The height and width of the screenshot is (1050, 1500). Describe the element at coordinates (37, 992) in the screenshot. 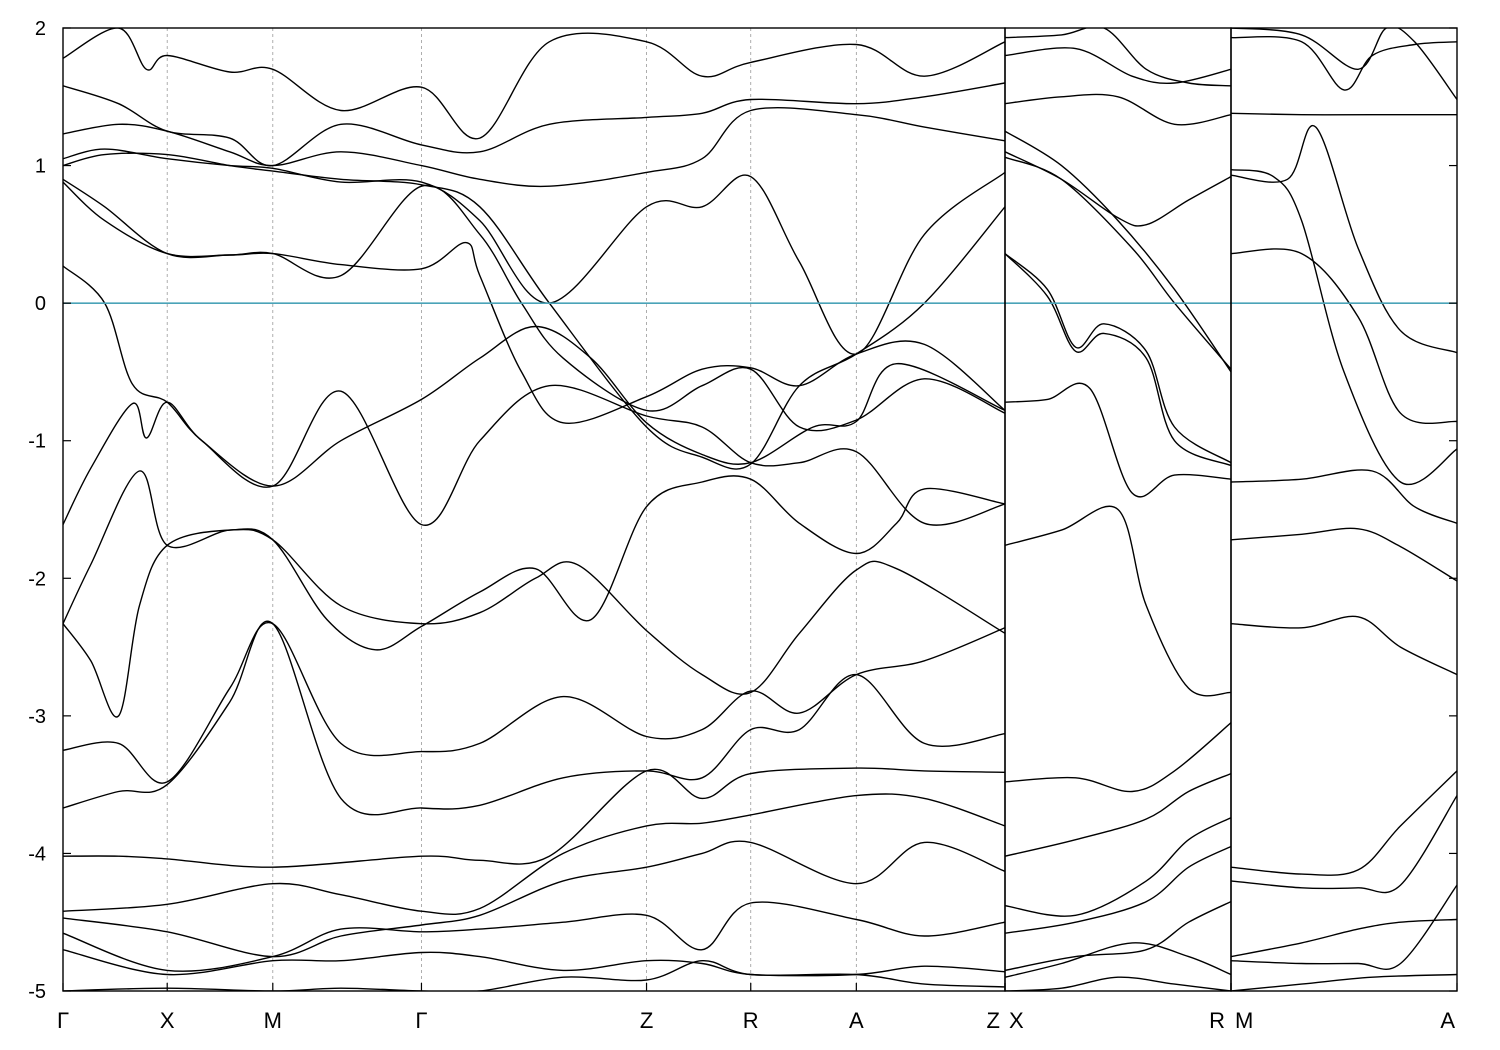

I see `y-tick-label: -5` at that location.